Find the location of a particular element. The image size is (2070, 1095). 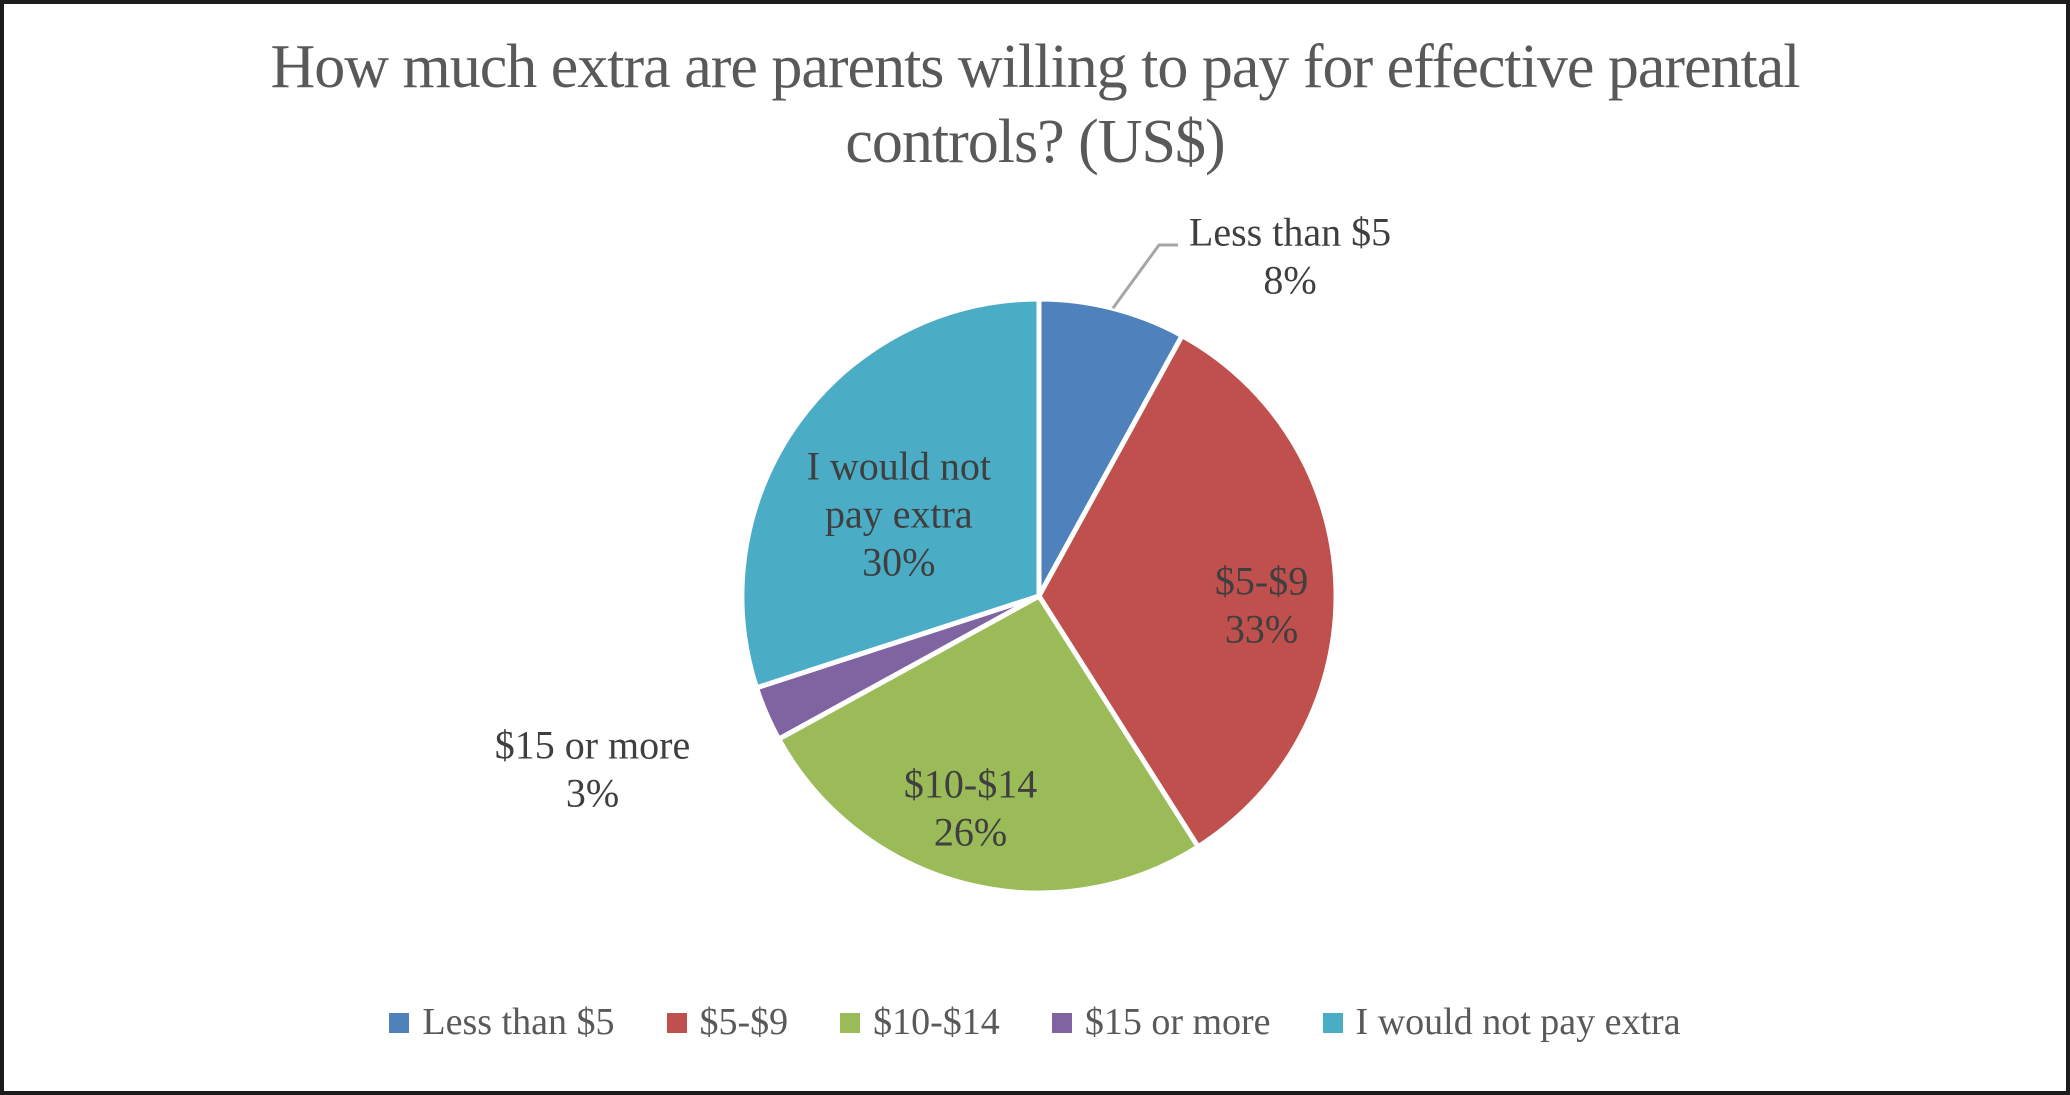

legend-item-10-14: $10-$14 is located at coordinates (920, 1022).